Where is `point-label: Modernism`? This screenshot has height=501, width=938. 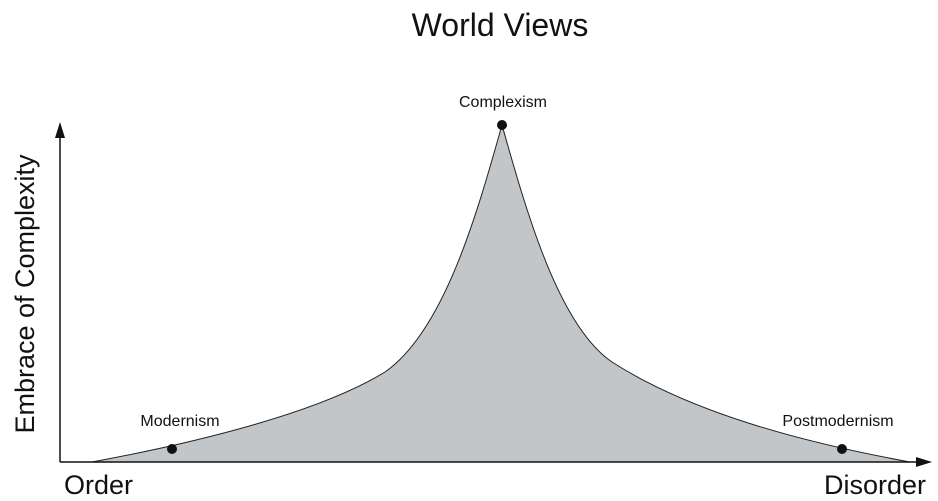
point-label: Modernism is located at coordinates (179, 421).